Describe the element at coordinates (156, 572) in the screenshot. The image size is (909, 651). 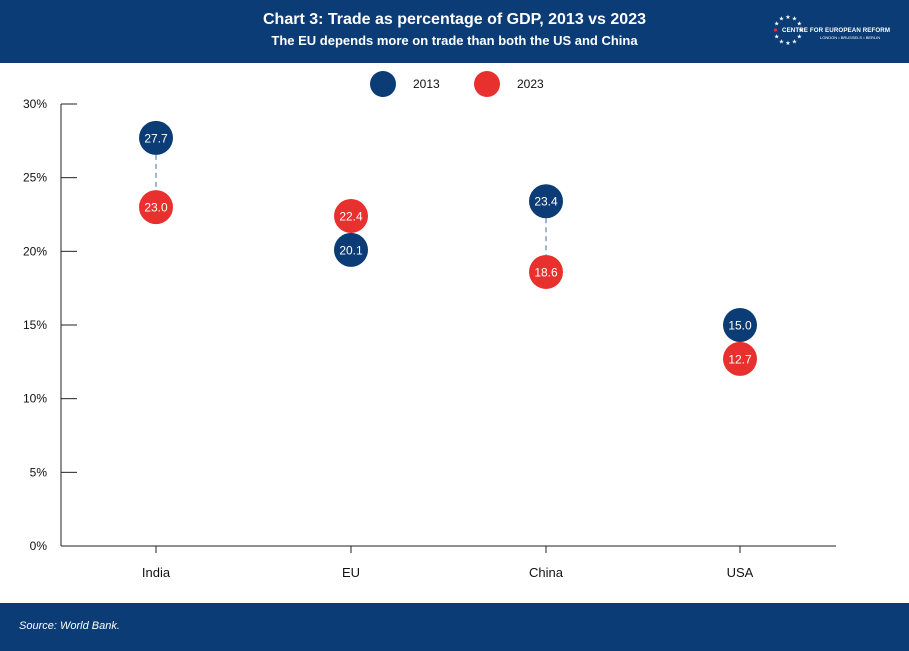
I see `x-tick-label: India` at that location.